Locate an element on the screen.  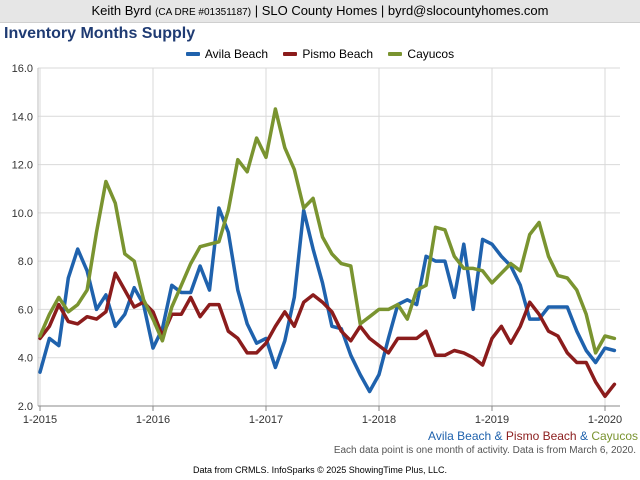
y-tick-label: 10.0 is located at coordinates (22, 214).